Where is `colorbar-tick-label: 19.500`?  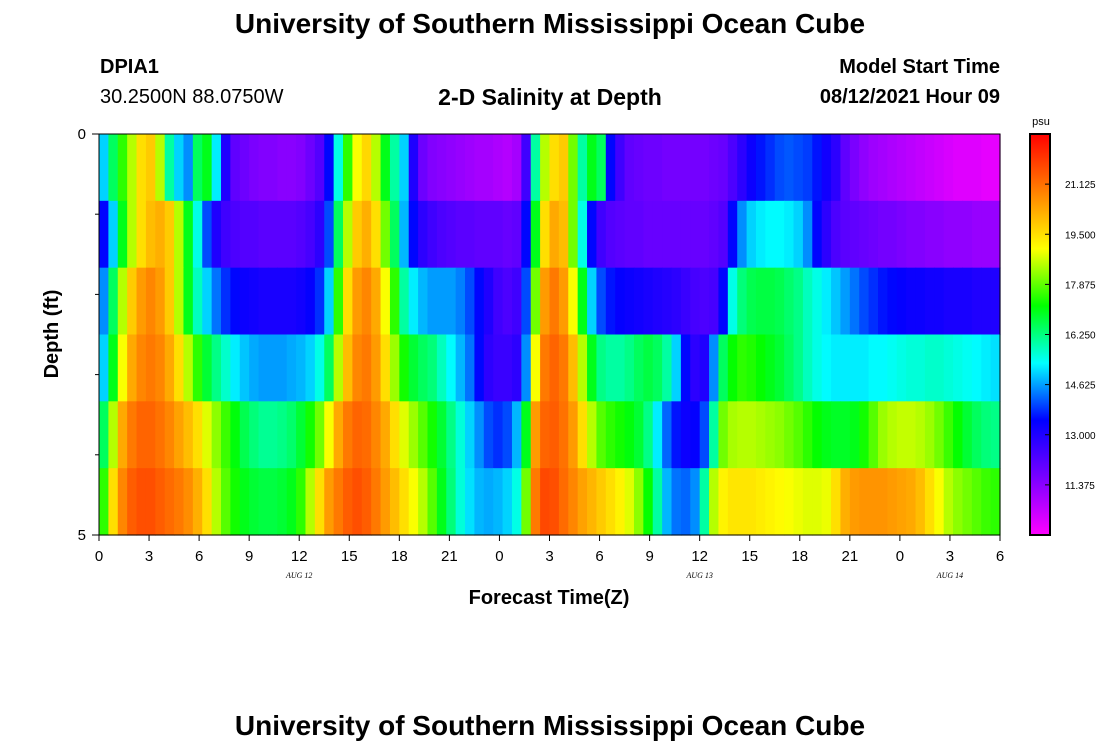 colorbar-tick-label: 19.500 is located at coordinates (1080, 235).